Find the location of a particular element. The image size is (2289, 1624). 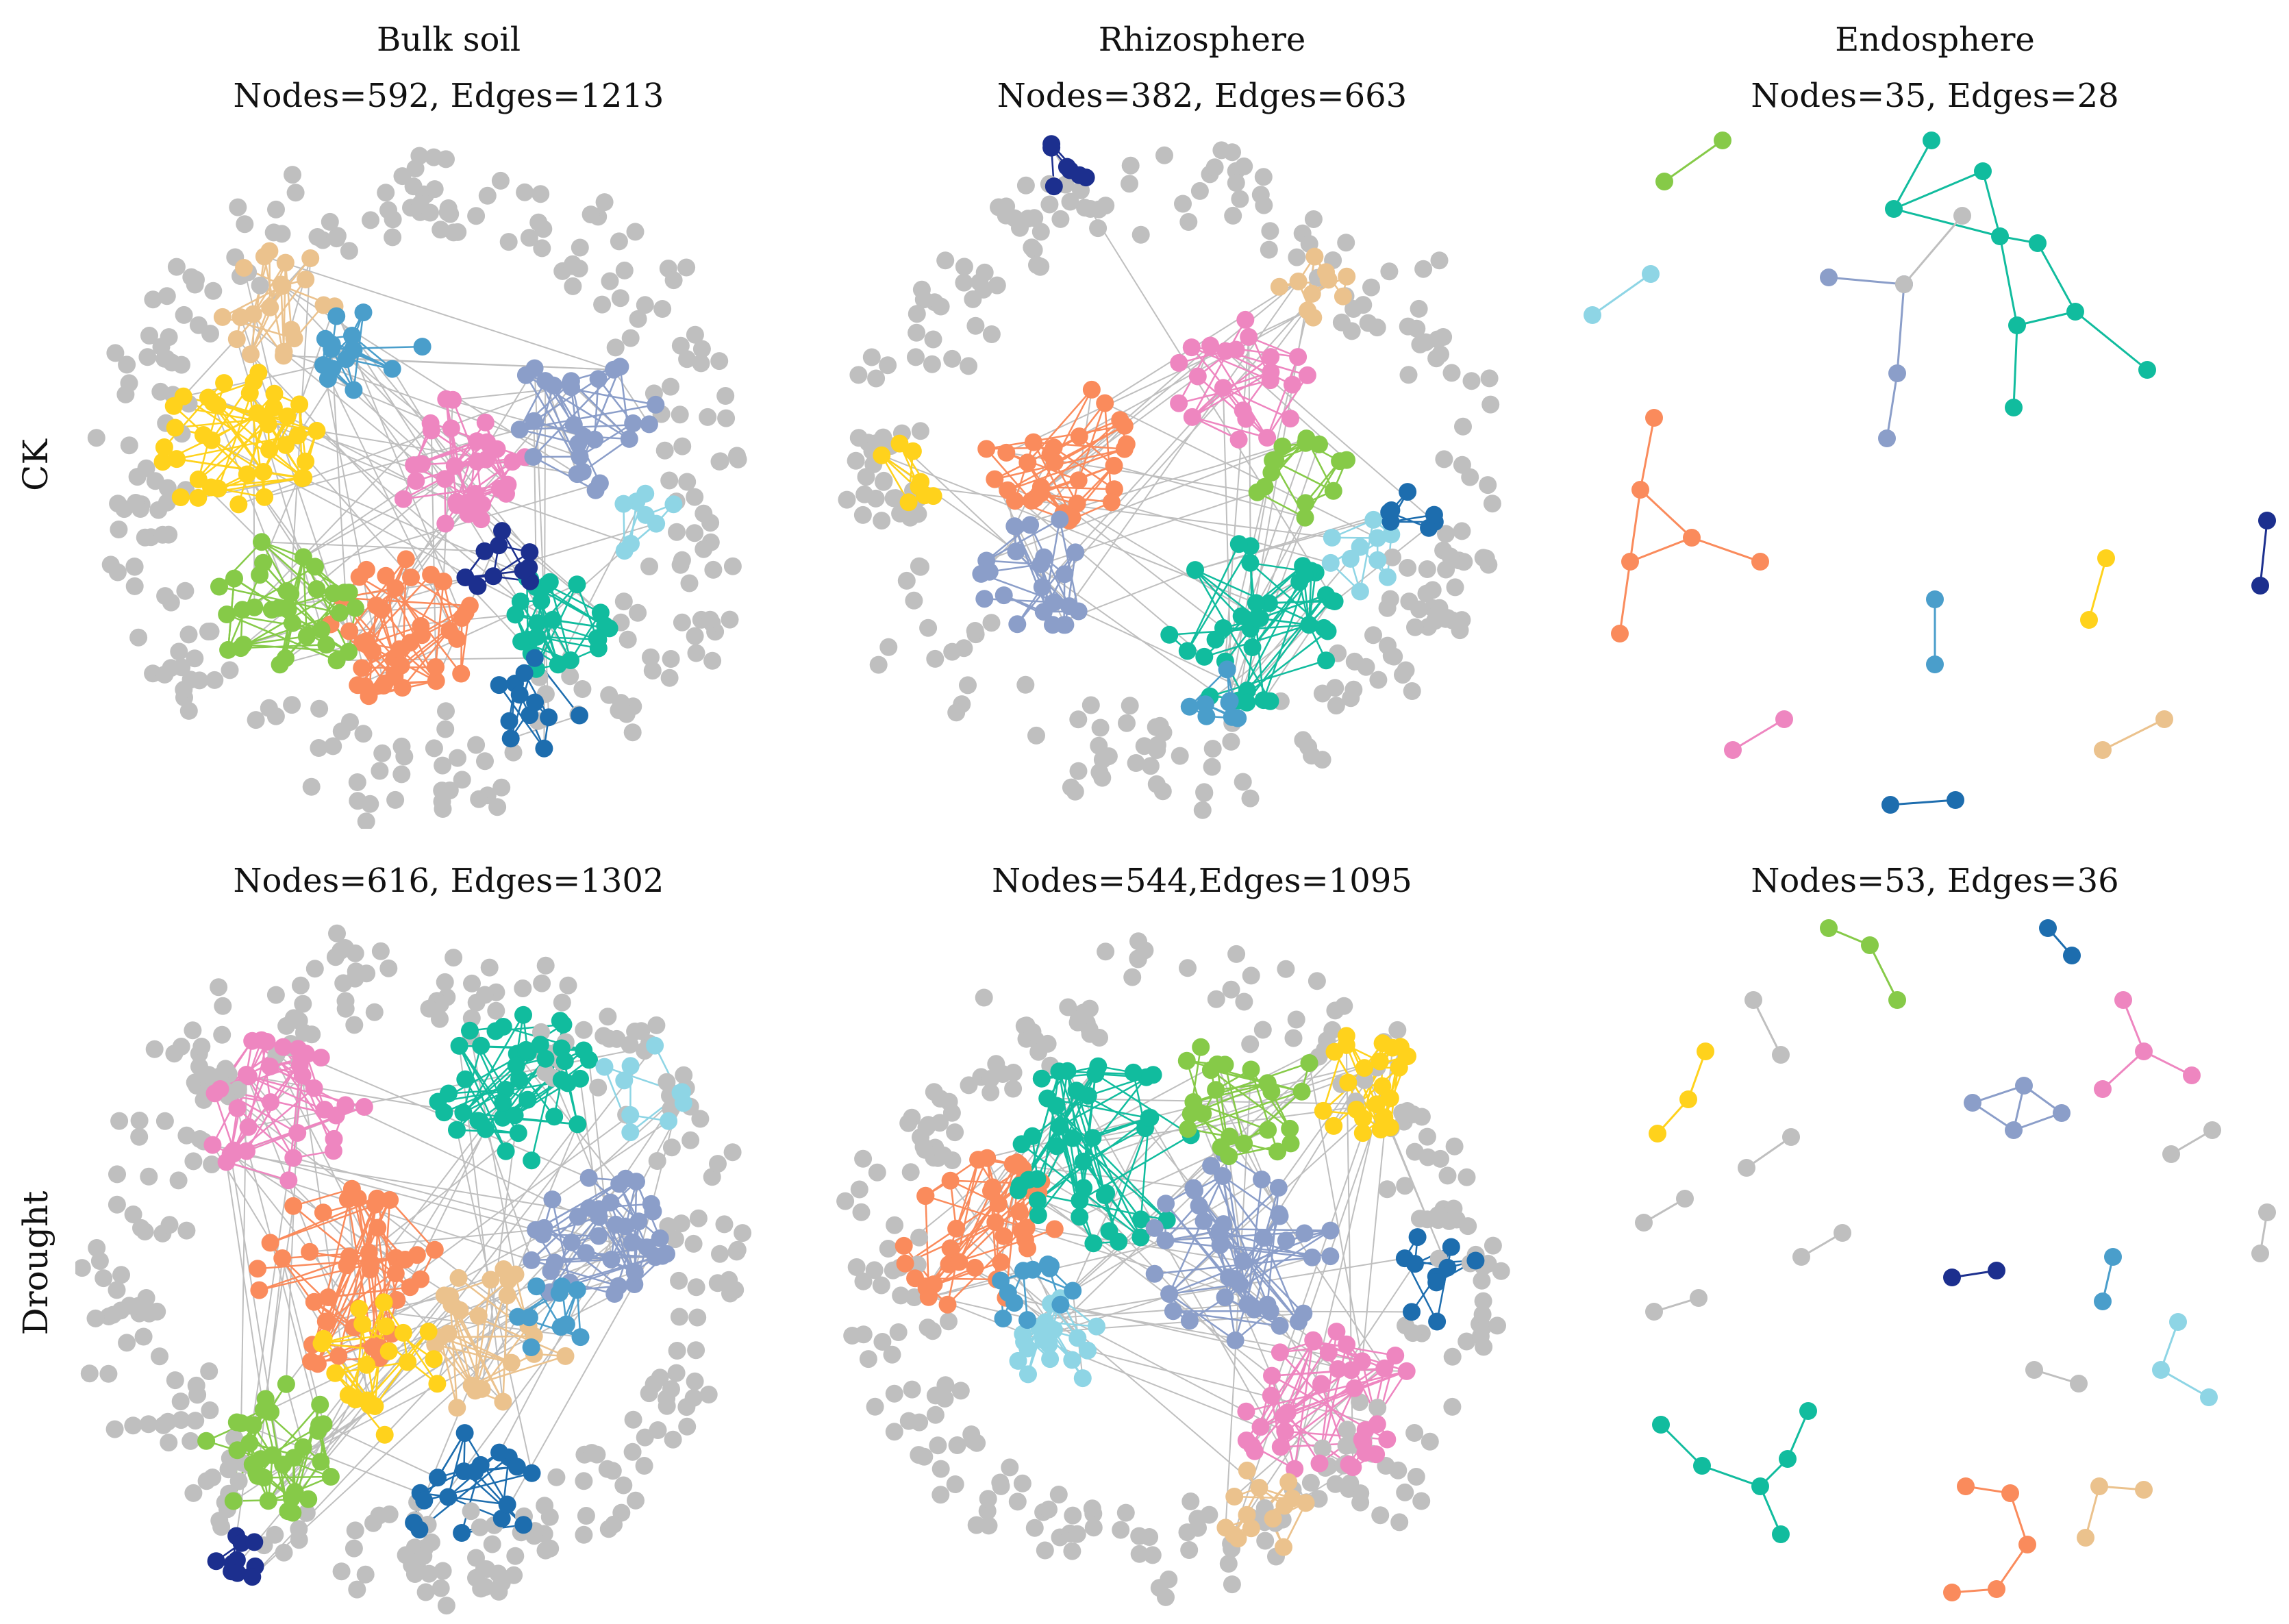

network-graph-dr-endo is located at coordinates (1955, 1260).